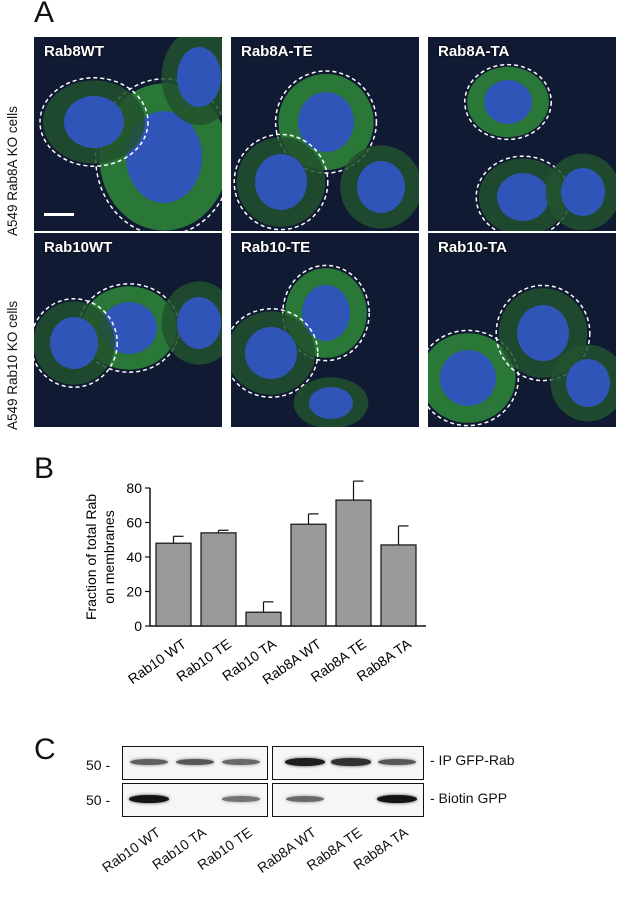 The height and width of the screenshot is (897, 617). Describe the element at coordinates (74, 51) in the screenshot. I see `micrograph-label: Rab8WT` at that location.